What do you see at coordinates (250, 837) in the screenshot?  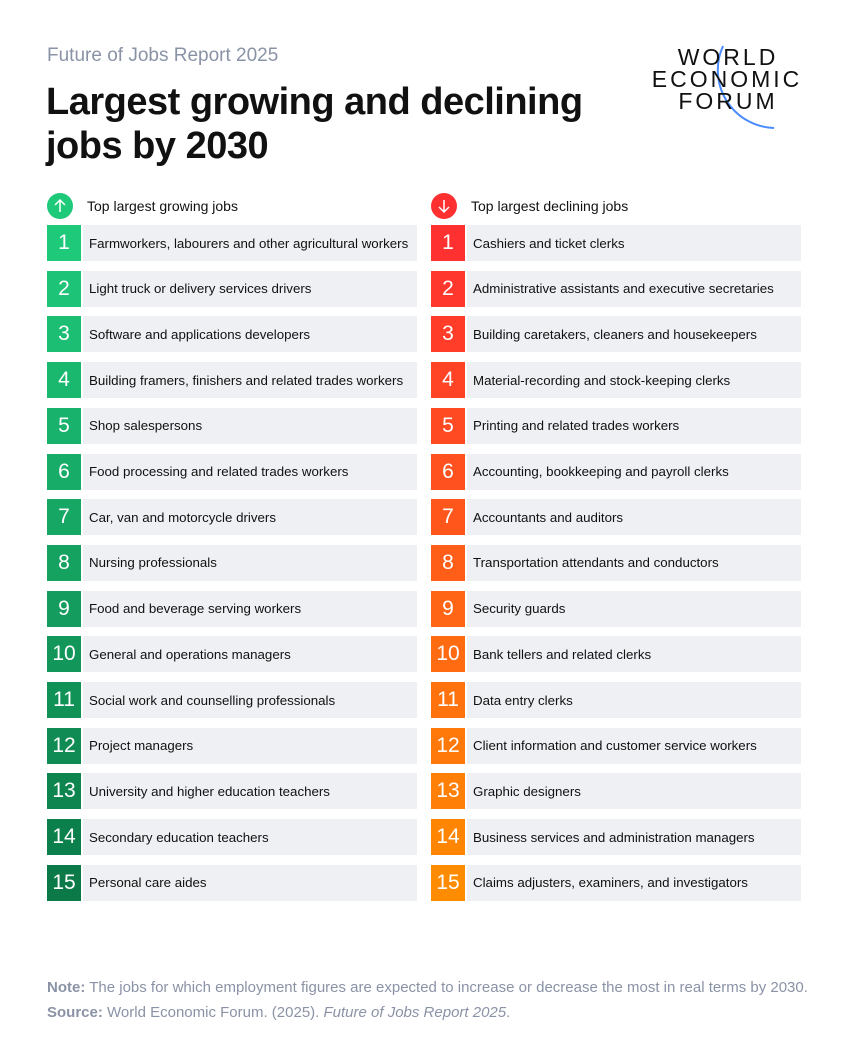 I see `job-label: Secondary education teachers` at bounding box center [250, 837].